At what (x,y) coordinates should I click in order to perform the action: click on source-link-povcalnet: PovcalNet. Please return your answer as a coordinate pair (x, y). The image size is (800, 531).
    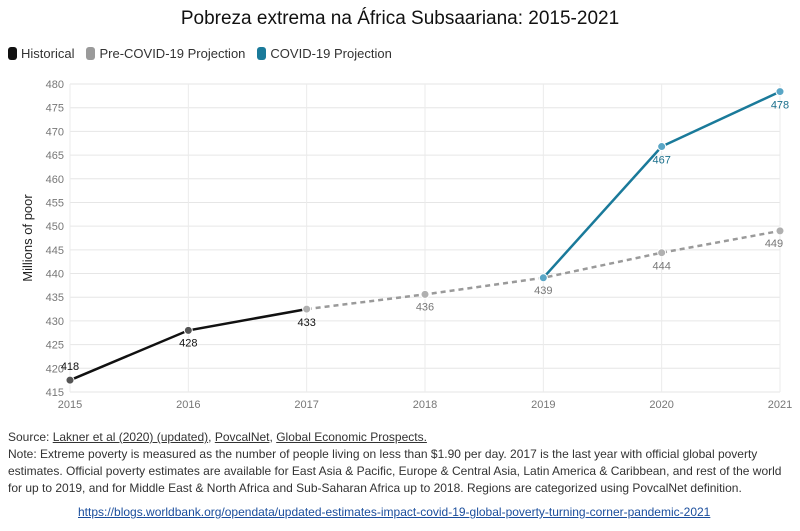
    Looking at the image, I should click on (242, 437).